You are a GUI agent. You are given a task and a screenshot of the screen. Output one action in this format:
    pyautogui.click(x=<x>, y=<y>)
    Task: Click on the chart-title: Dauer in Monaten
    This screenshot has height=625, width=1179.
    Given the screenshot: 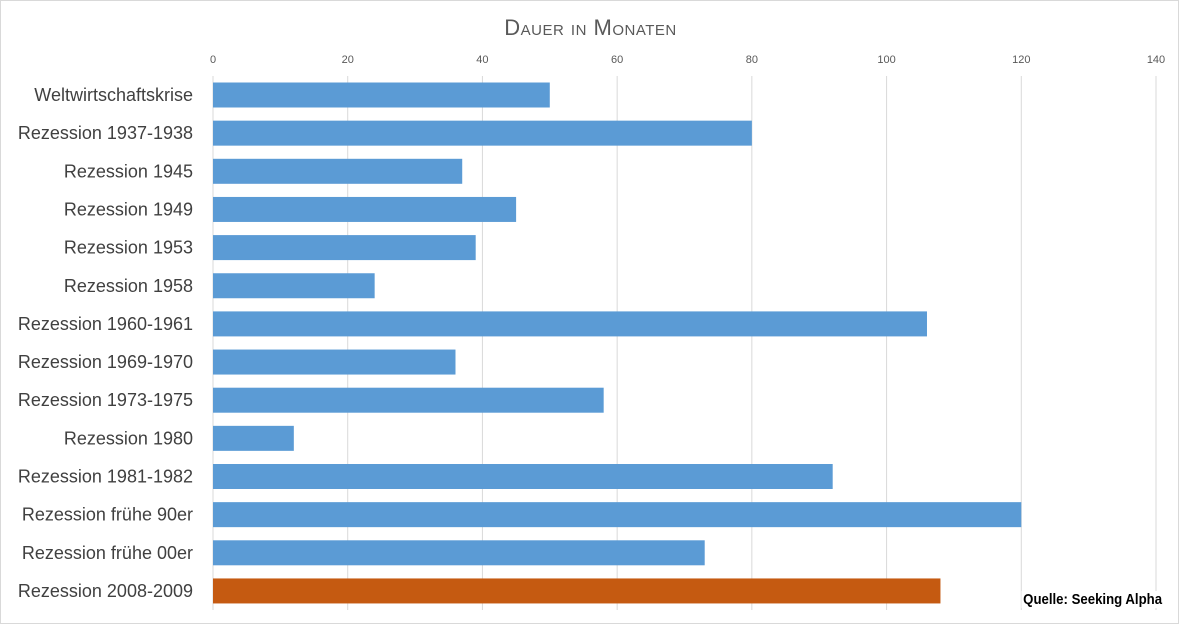 What is the action you would take?
    pyautogui.click(x=590, y=27)
    